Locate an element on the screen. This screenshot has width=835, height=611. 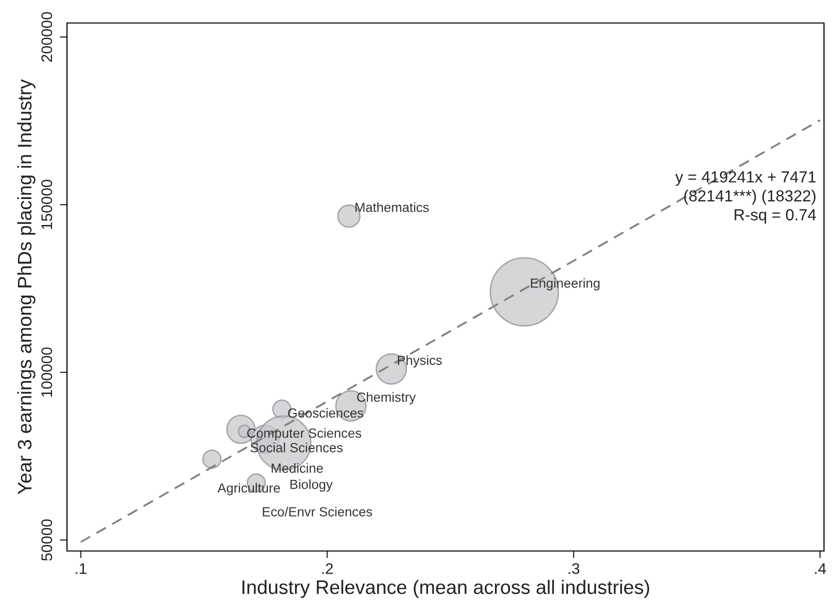
x-tick-label: .4 is located at coordinates (820, 568).